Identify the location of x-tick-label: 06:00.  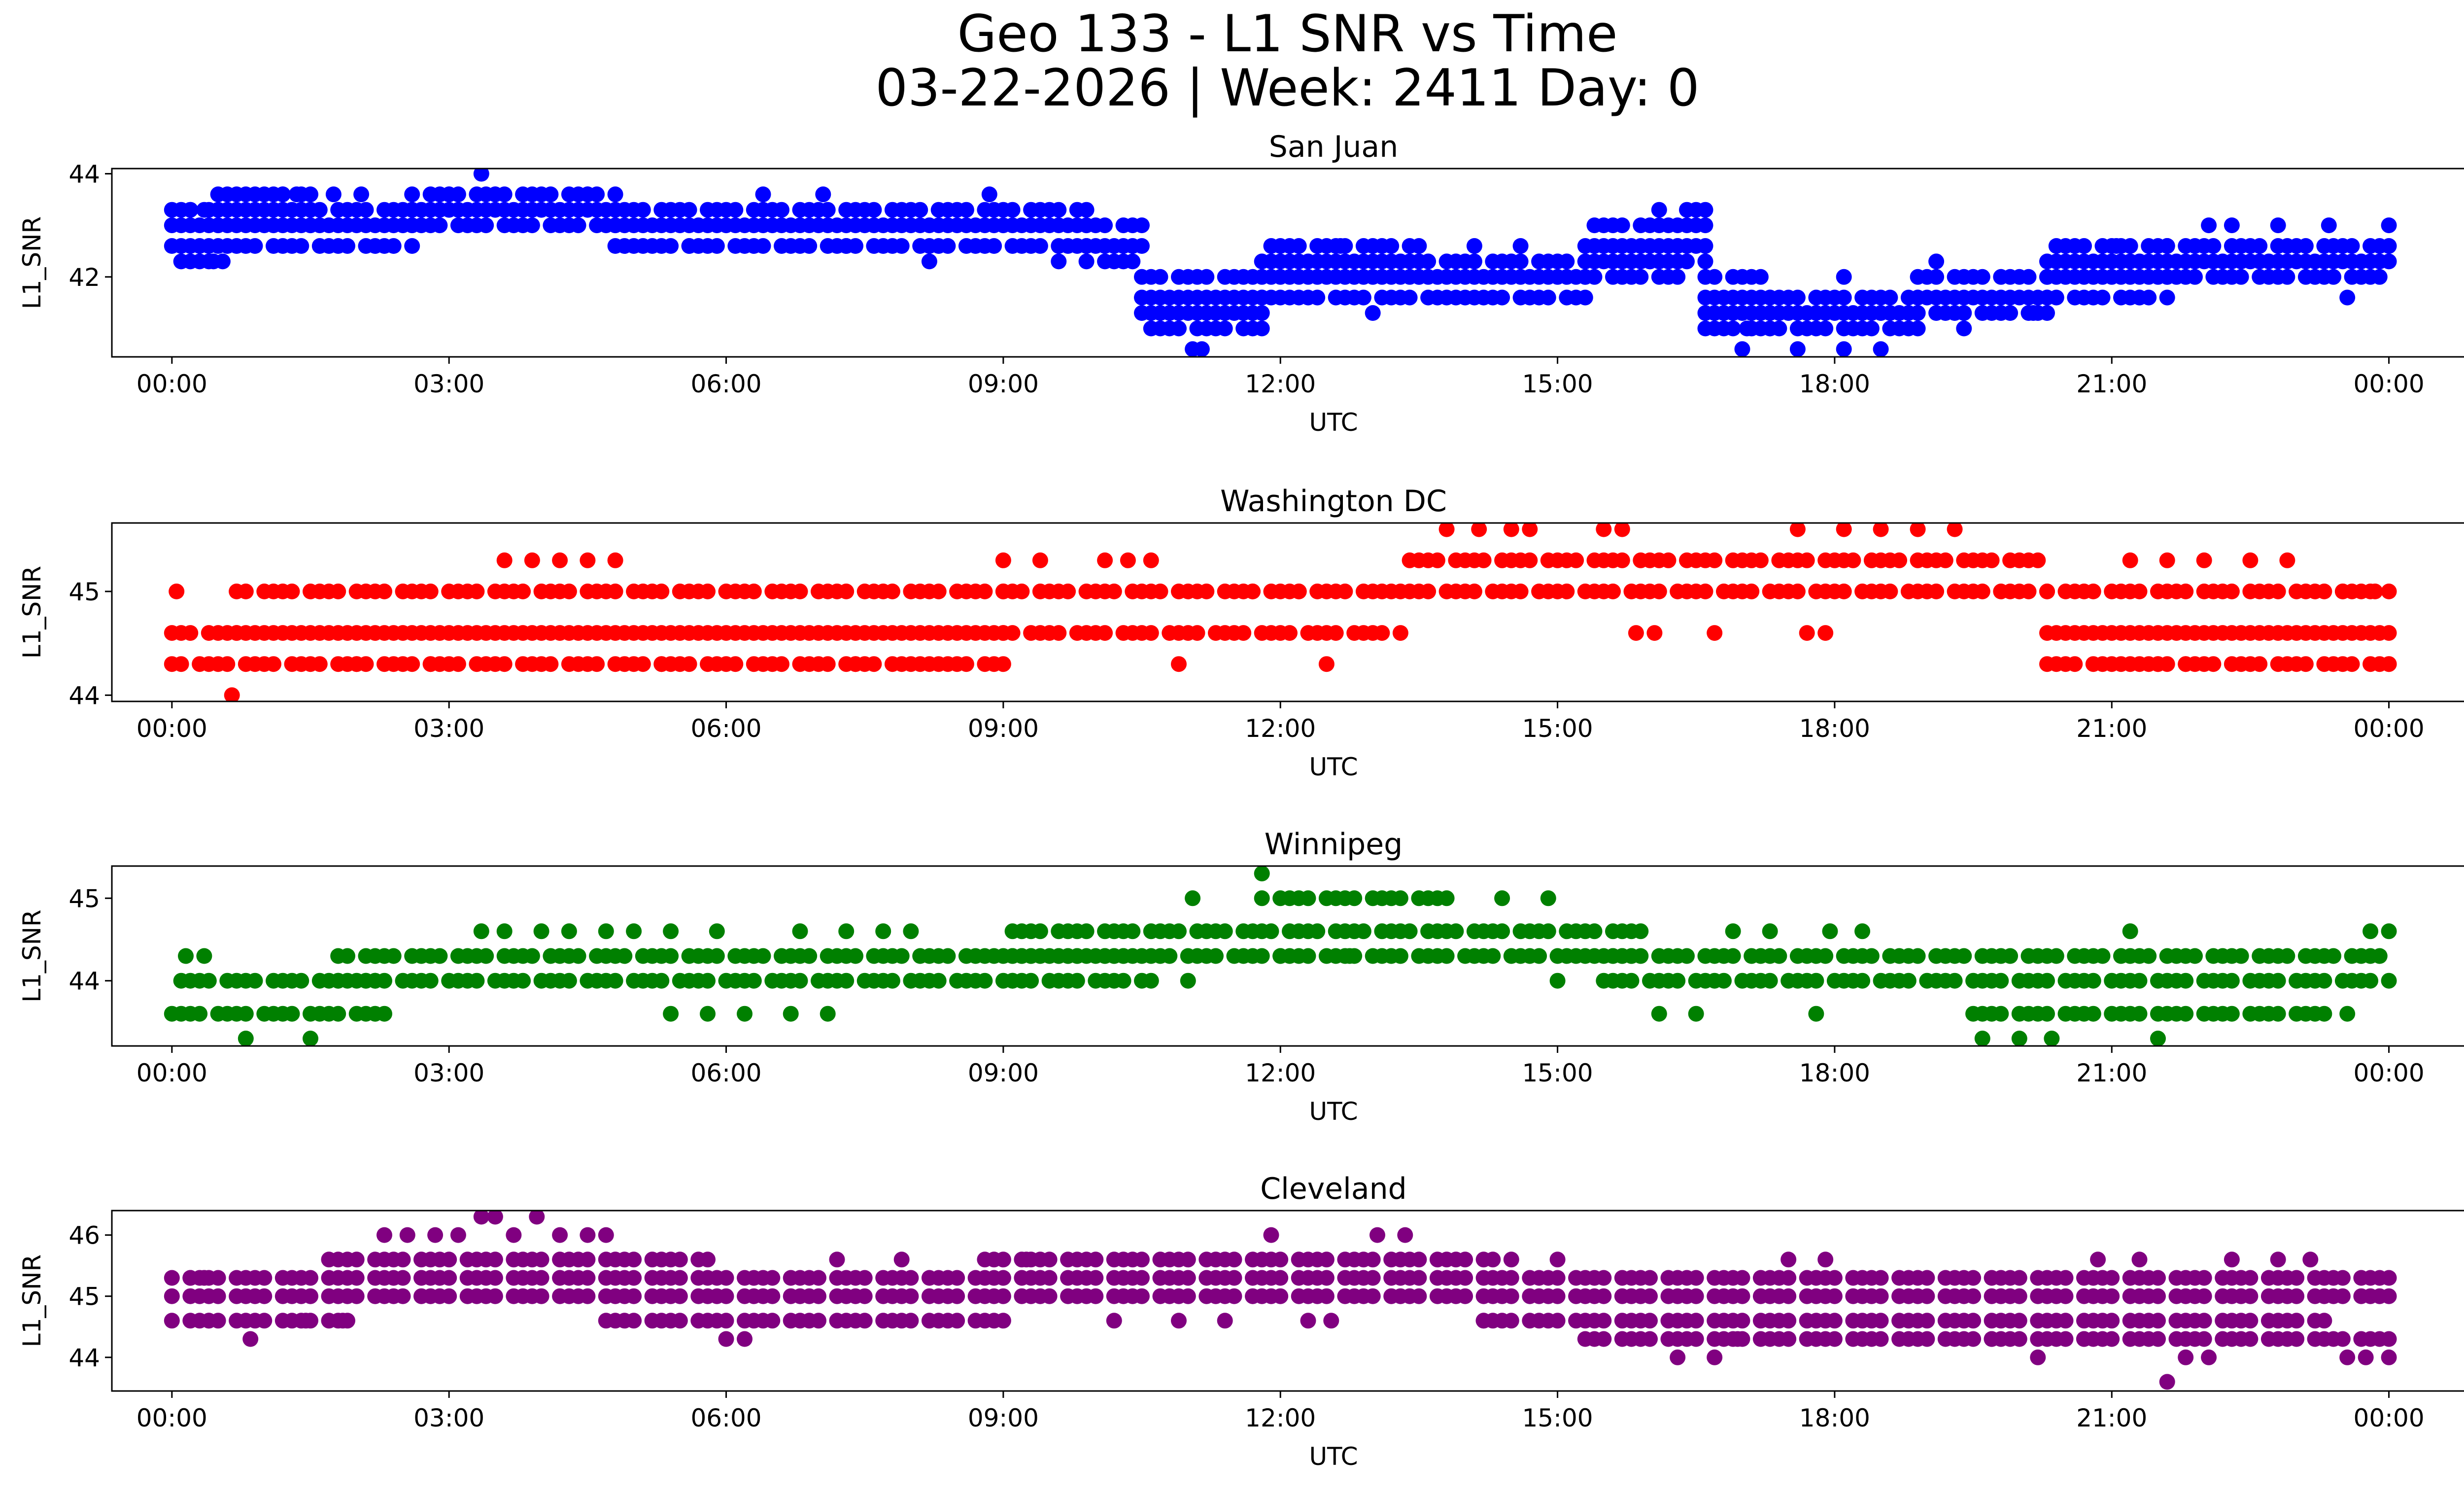
(725, 728).